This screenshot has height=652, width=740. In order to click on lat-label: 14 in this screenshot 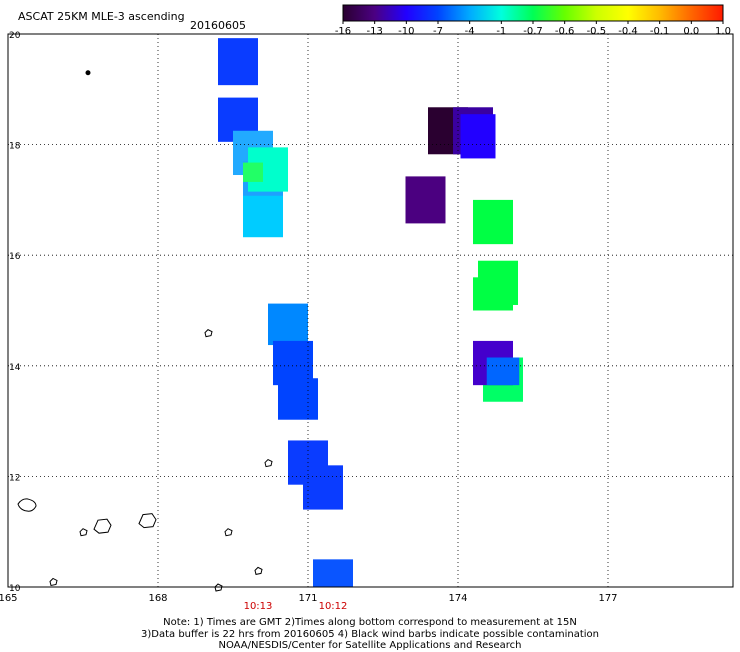, I will do `click(15, 368)`.